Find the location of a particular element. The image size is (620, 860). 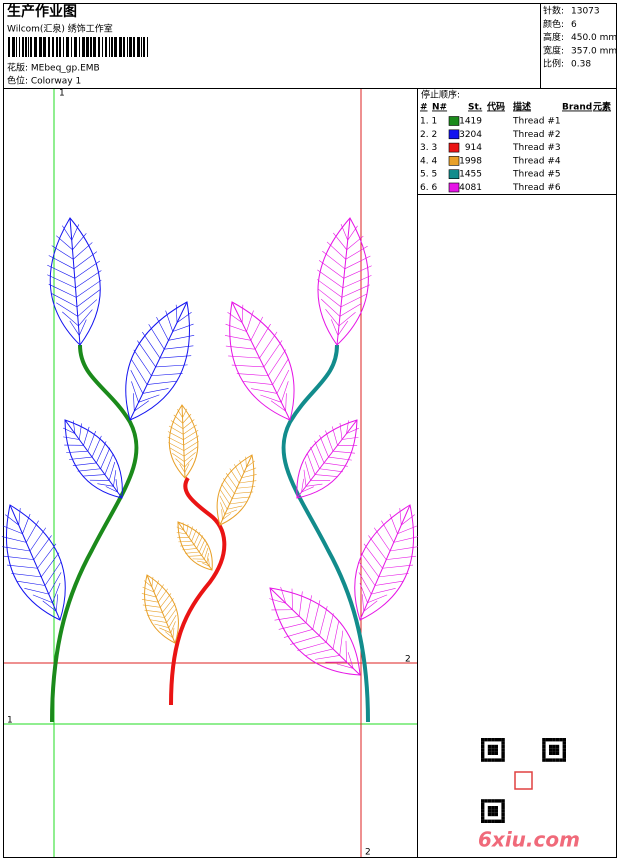

row-description: Thread #5 is located at coordinates (536, 175).